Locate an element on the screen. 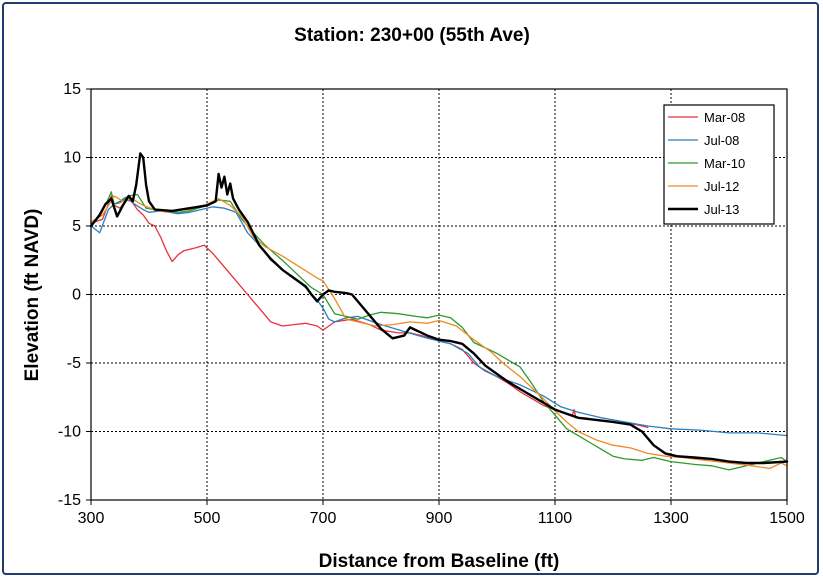  y-tick-label: -15 is located at coordinates (69, 500).